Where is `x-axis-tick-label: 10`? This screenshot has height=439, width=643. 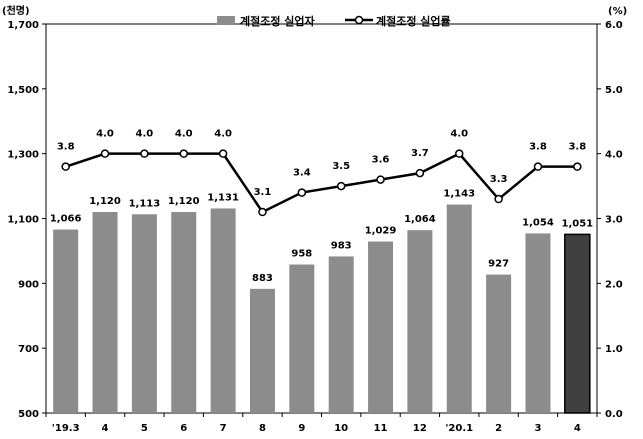 x-axis-tick-label: 10 is located at coordinates (341, 428).